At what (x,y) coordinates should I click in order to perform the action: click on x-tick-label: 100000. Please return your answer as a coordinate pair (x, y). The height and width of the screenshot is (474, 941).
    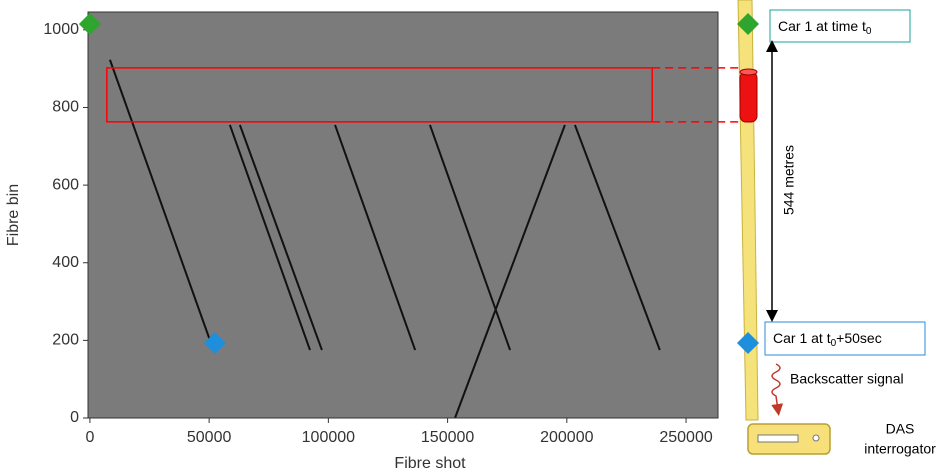
    Looking at the image, I should click on (328, 437).